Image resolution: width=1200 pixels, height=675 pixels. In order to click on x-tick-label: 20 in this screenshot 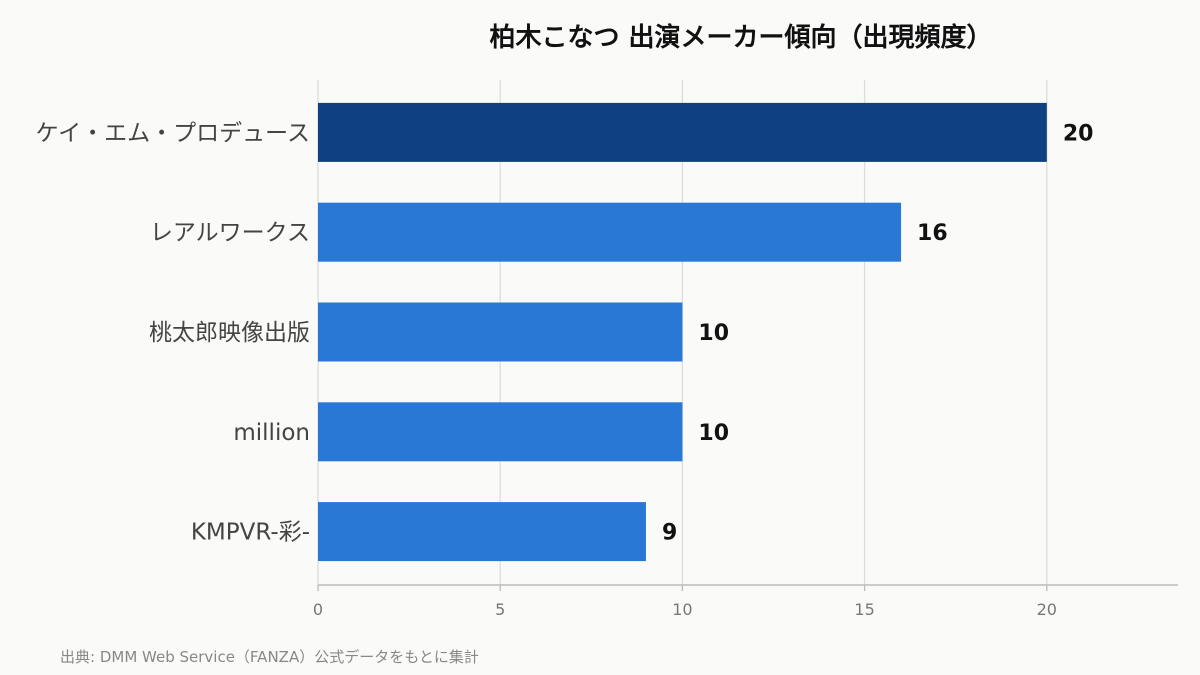, I will do `click(1047, 609)`.